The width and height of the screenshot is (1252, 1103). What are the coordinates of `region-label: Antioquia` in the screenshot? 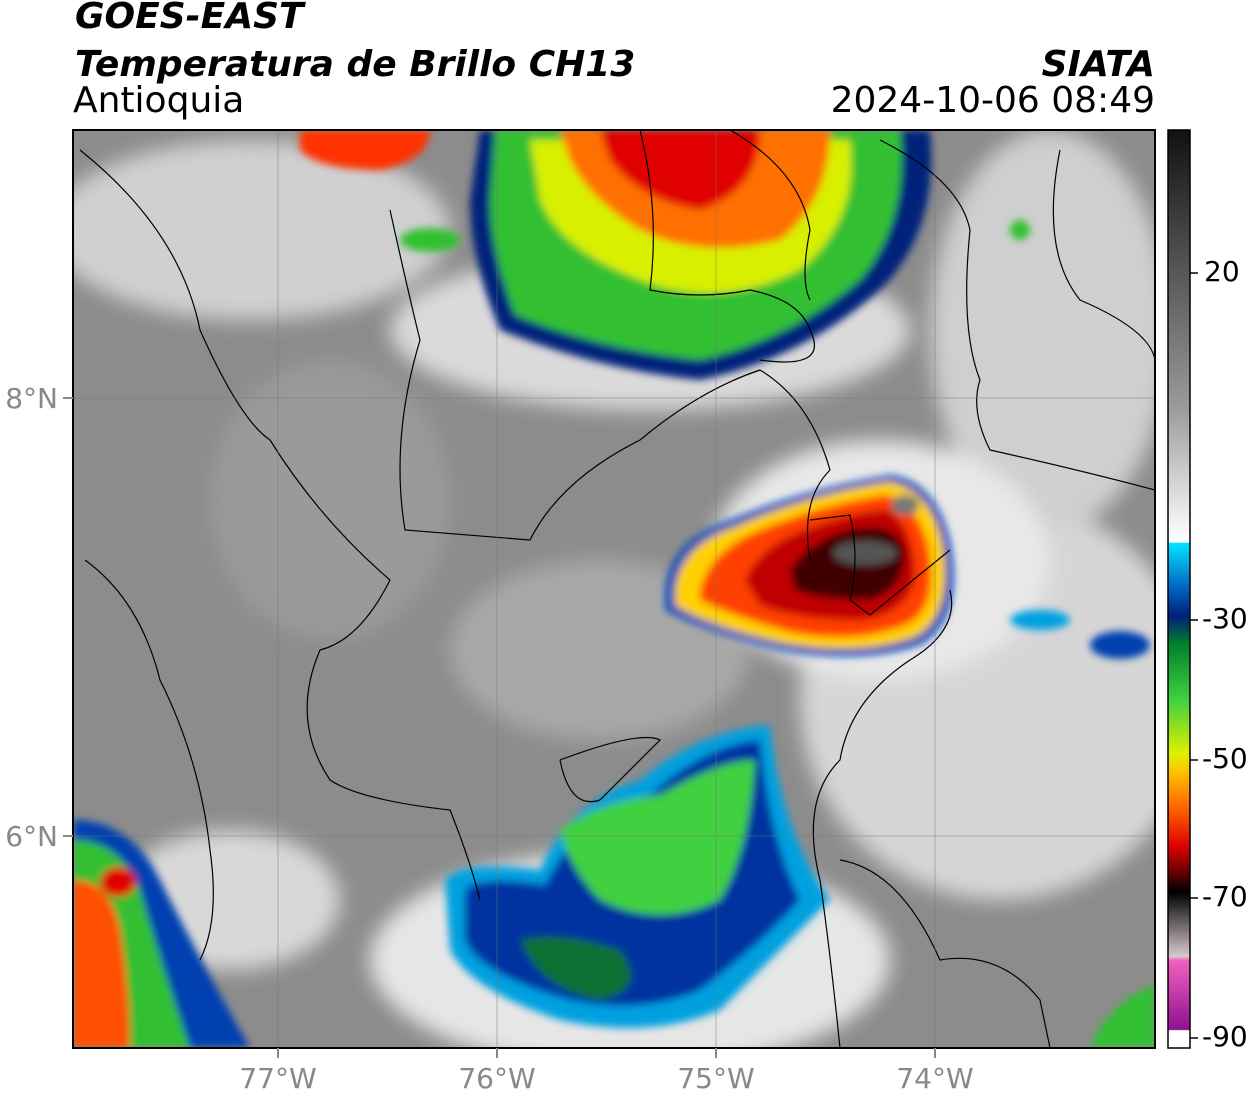 It's located at (158, 100).